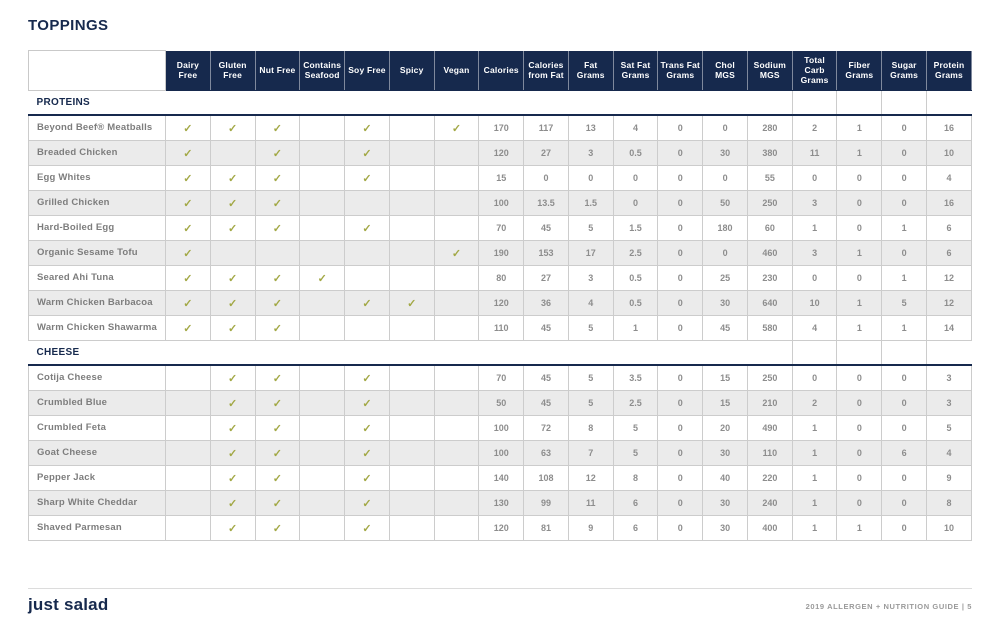 Image resolution: width=1000 pixels, height=625 pixels. Describe the element at coordinates (97, 377) in the screenshot. I see `item-name: Cotija Cheese` at that location.